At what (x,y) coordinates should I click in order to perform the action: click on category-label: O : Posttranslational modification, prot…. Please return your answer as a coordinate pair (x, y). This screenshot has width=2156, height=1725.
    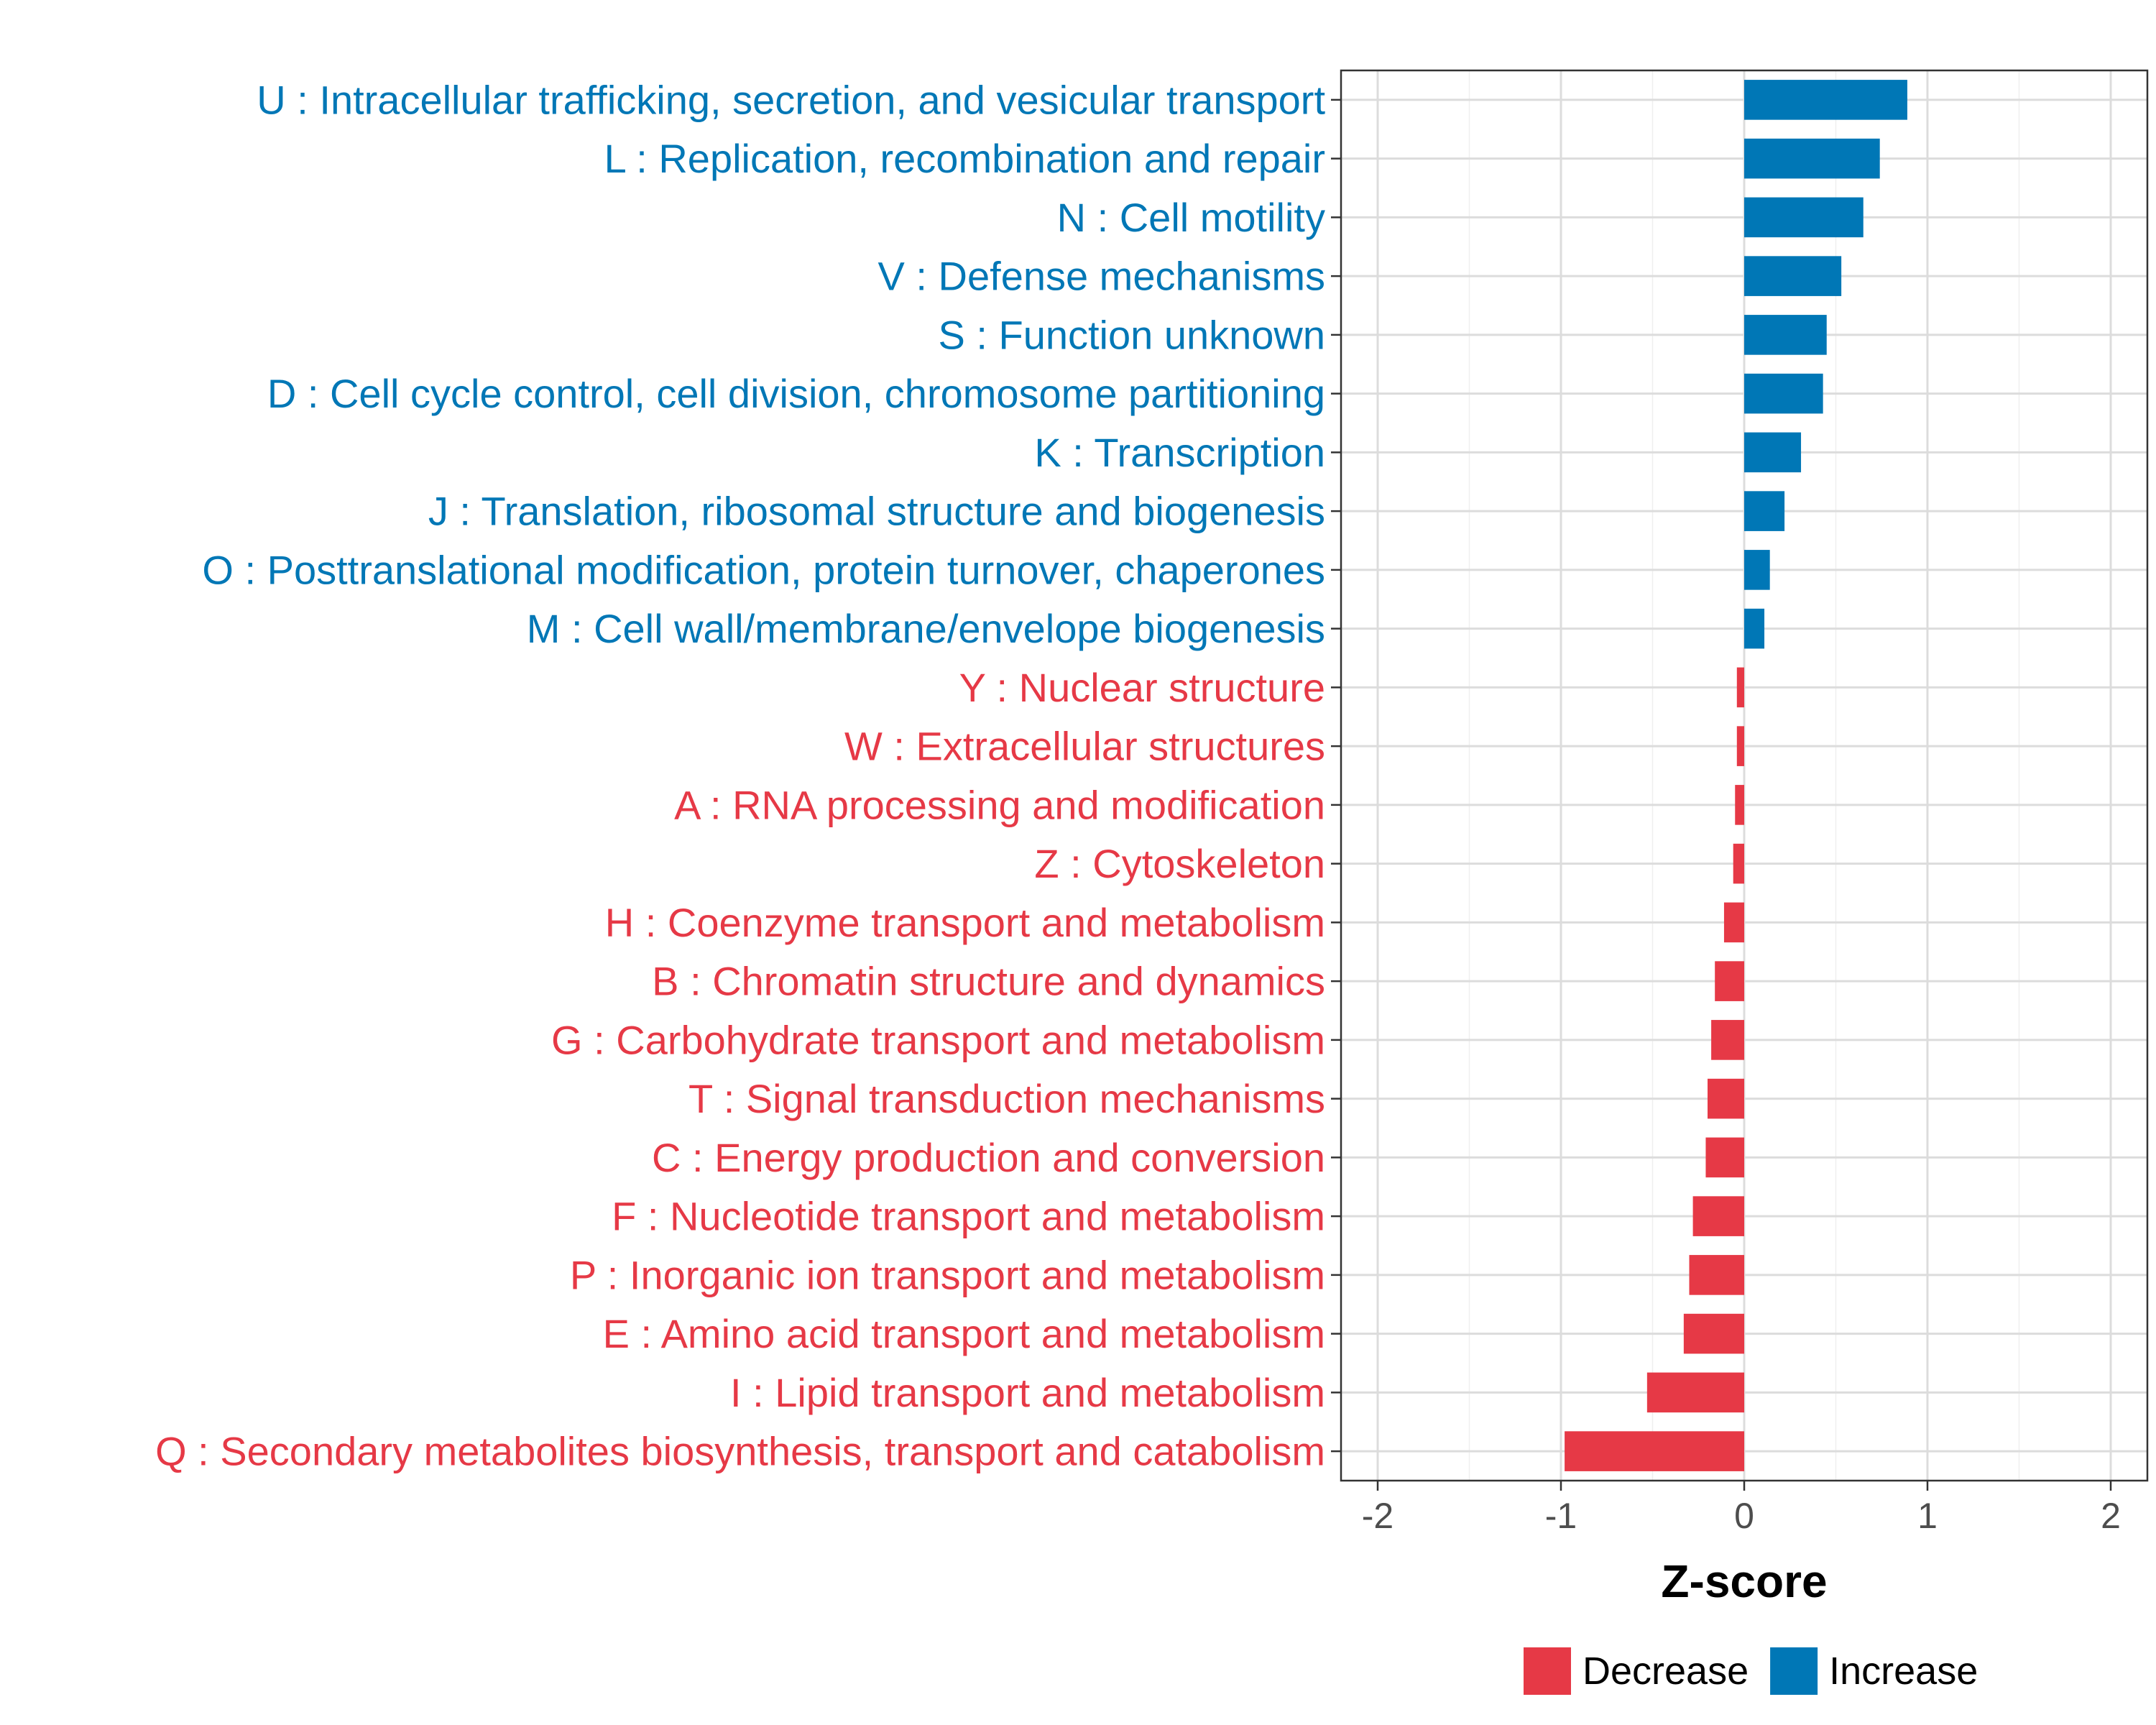
    Looking at the image, I should click on (764, 569).